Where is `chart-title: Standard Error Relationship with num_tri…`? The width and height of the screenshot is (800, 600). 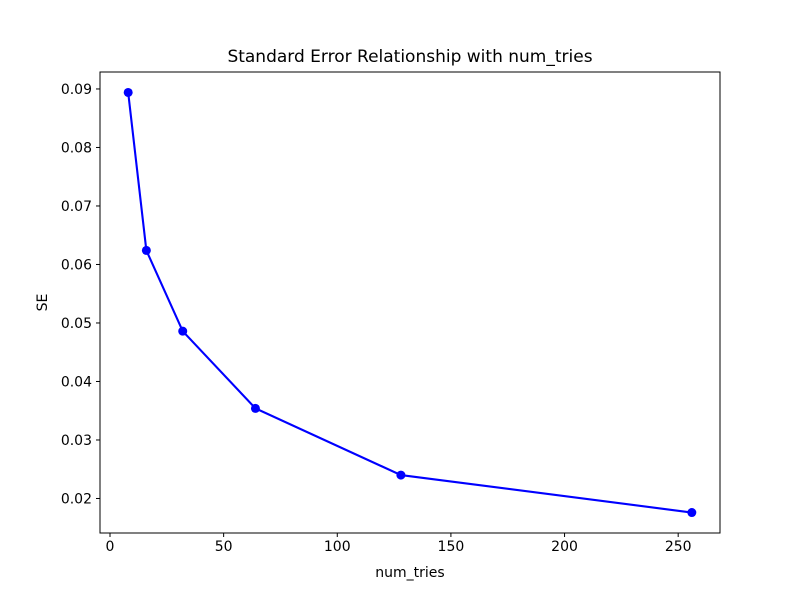
chart-title: Standard Error Relationship with num_tri… is located at coordinates (409, 57).